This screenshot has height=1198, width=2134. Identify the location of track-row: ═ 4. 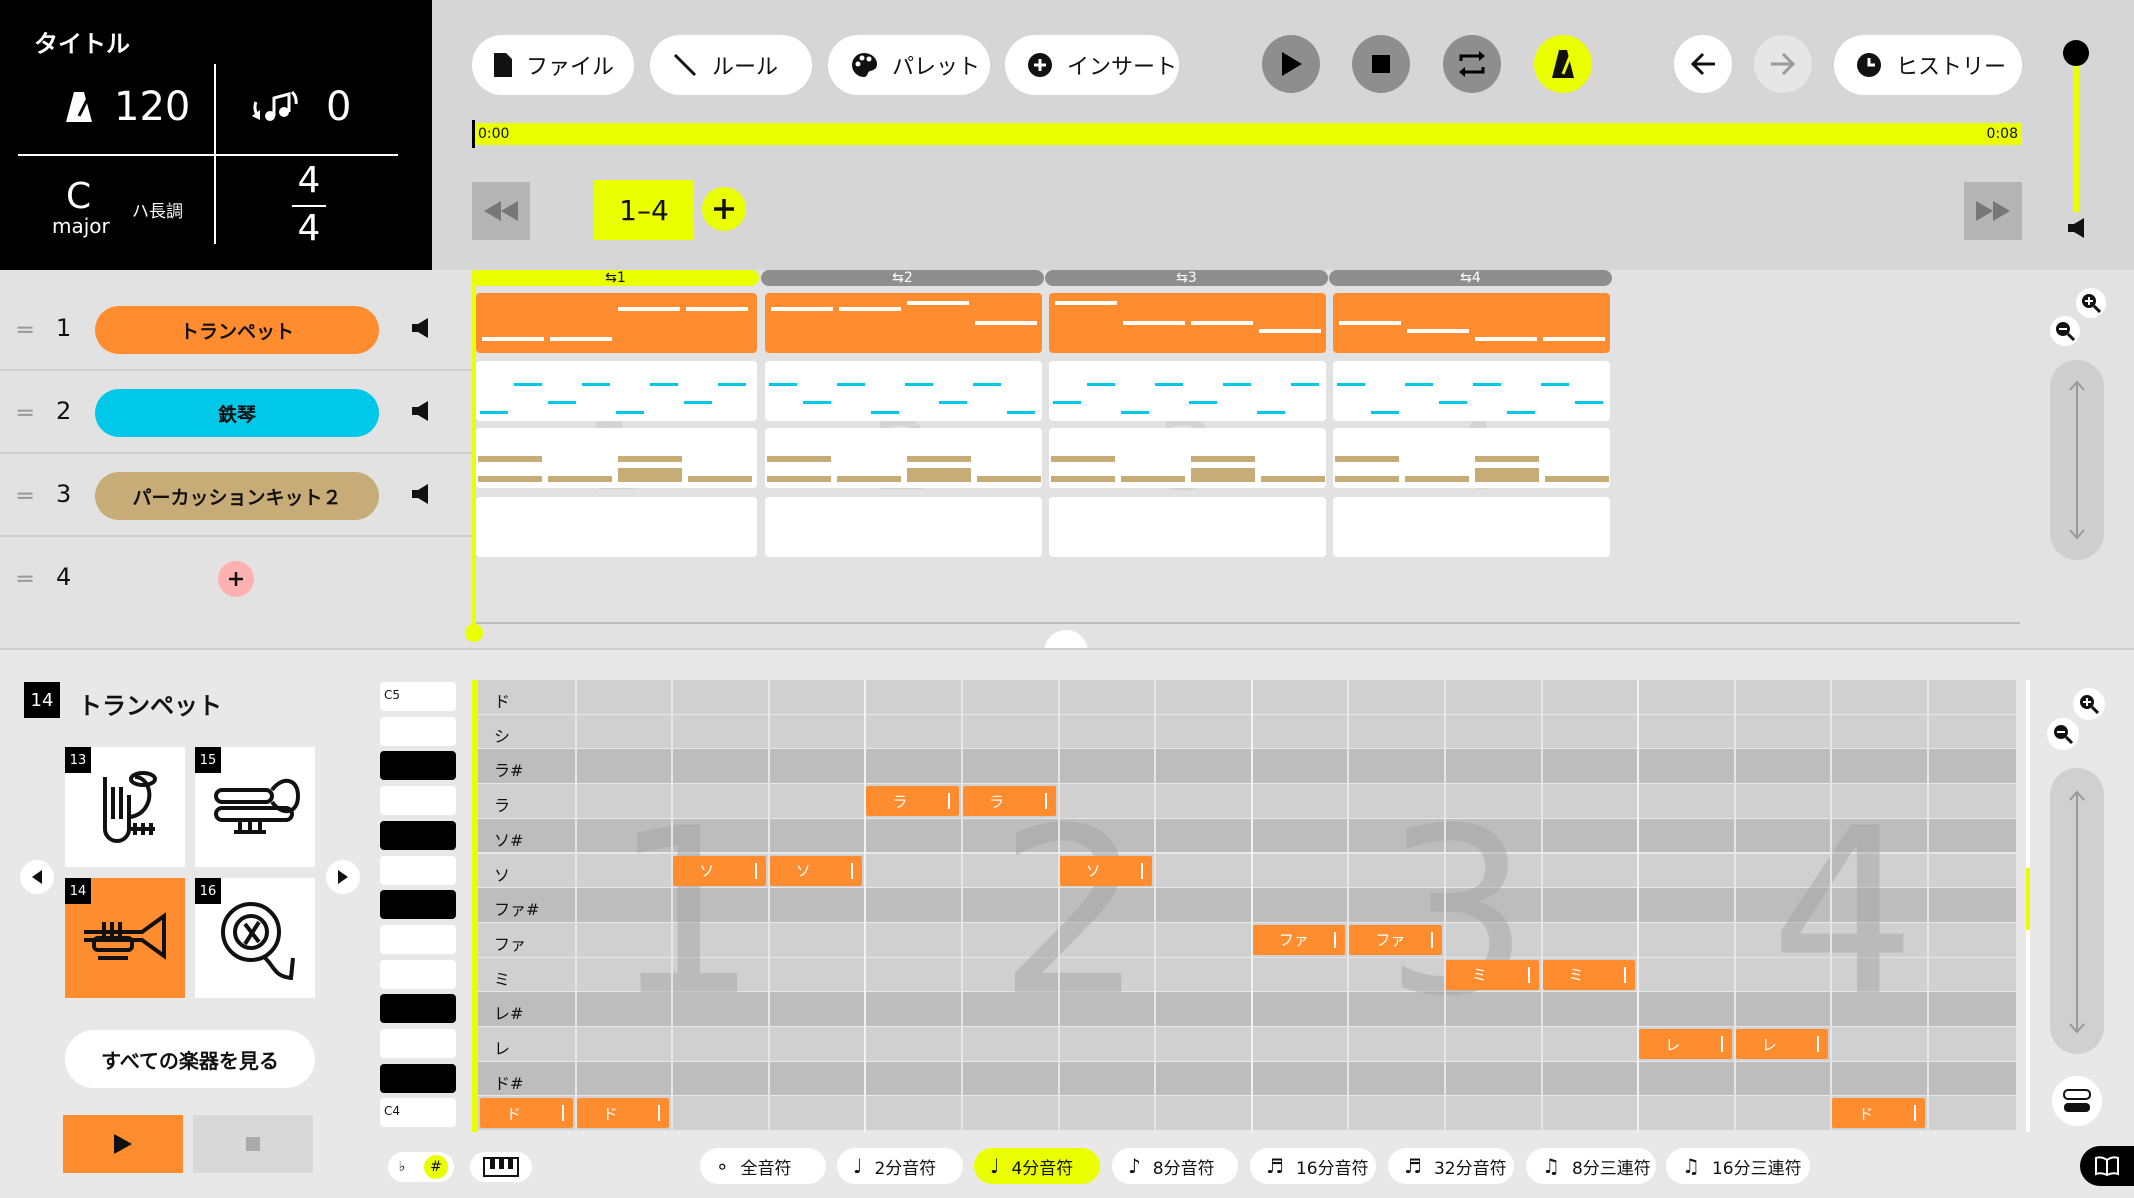
(236, 579).